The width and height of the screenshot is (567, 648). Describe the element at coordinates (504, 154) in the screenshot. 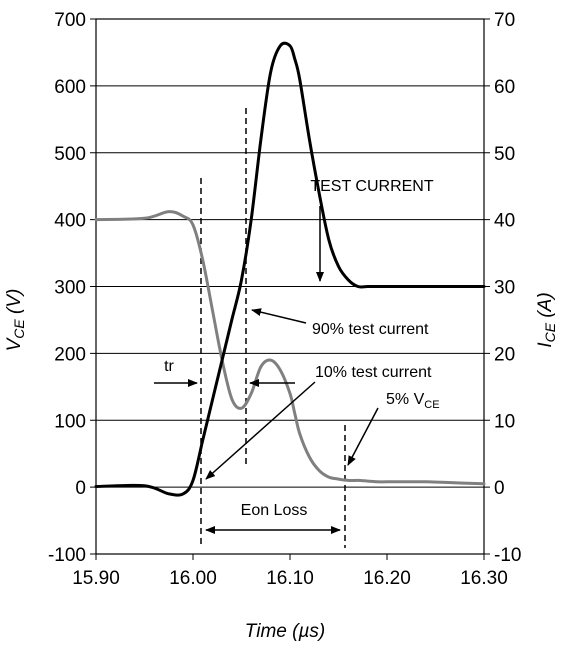

I see `right-y-tick-label: 50` at that location.